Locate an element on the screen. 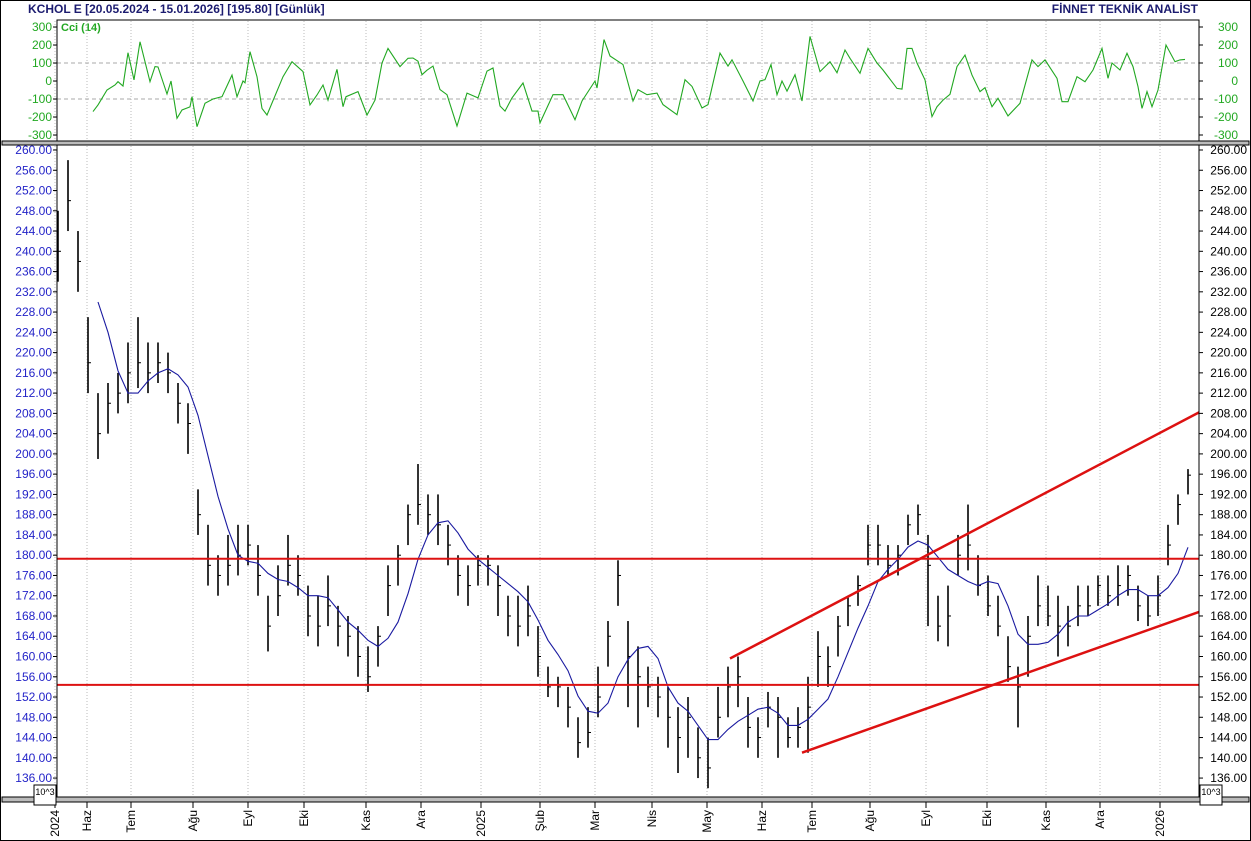 This screenshot has width=1251, height=841. price-left-tick-label: 236.00 is located at coordinates (33, 272).